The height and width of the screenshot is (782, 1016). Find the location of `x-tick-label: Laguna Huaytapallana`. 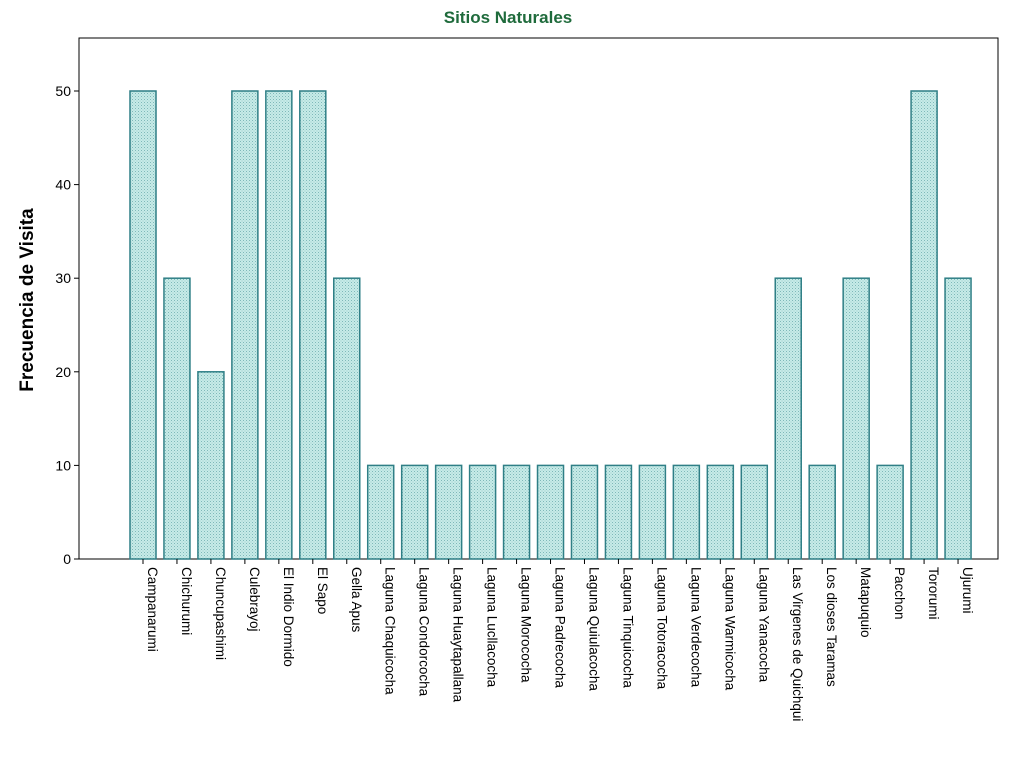

x-tick-label: Laguna Huaytapallana is located at coordinates (458, 635).